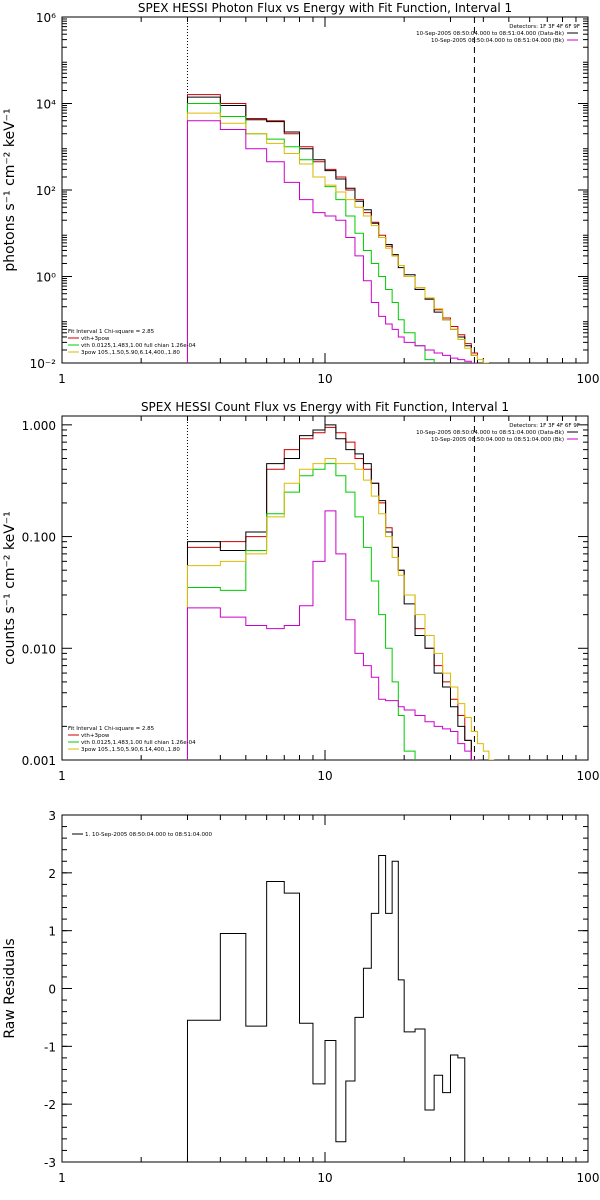 The width and height of the screenshot is (600, 1200). I want to click on y-tick-label: 3, so click(52, 816).